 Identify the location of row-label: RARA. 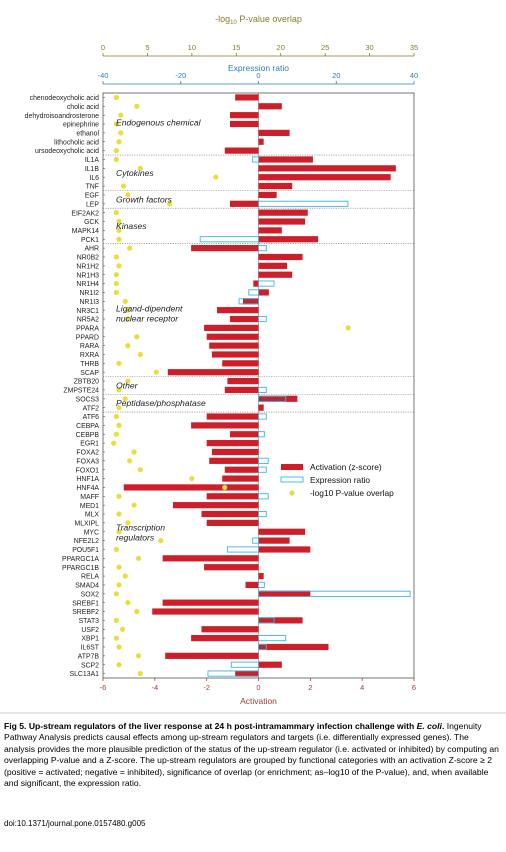
(90, 346).